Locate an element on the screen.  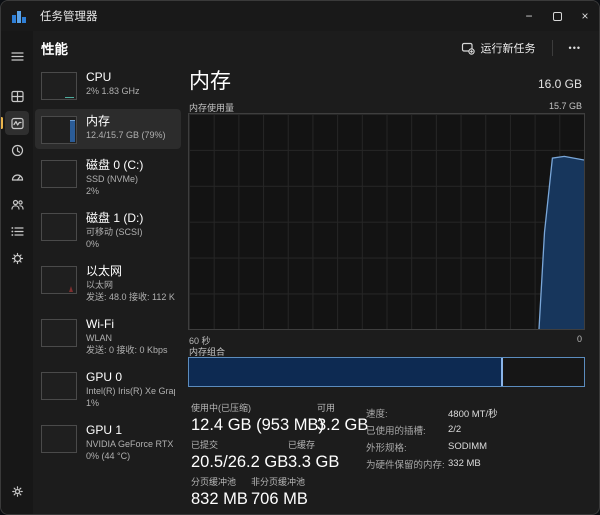
disk1-type: 可移动 (SCSI) is located at coordinates (114, 232).